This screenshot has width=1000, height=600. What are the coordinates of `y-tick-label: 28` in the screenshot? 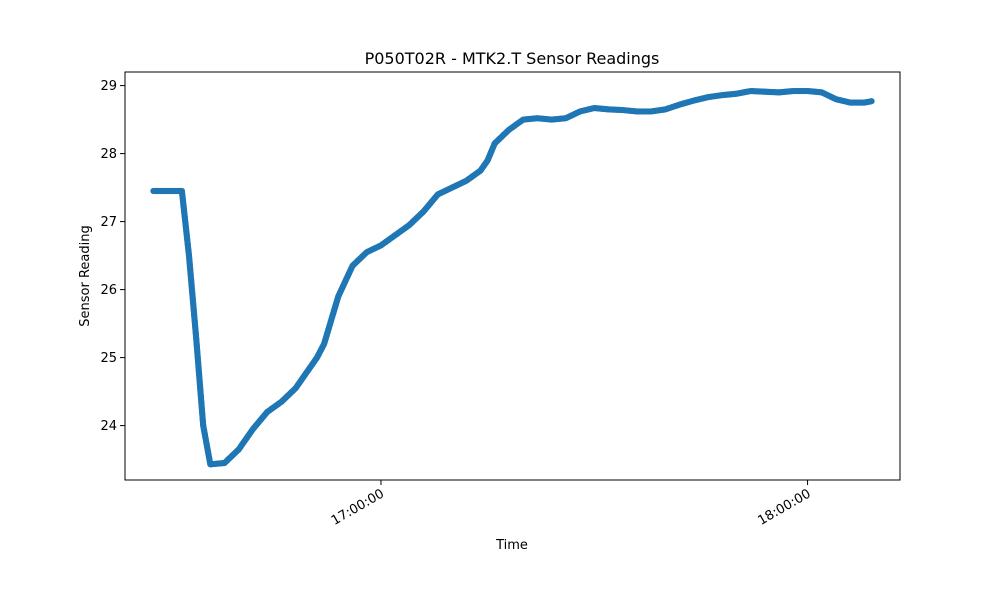 It's located at (108, 154).